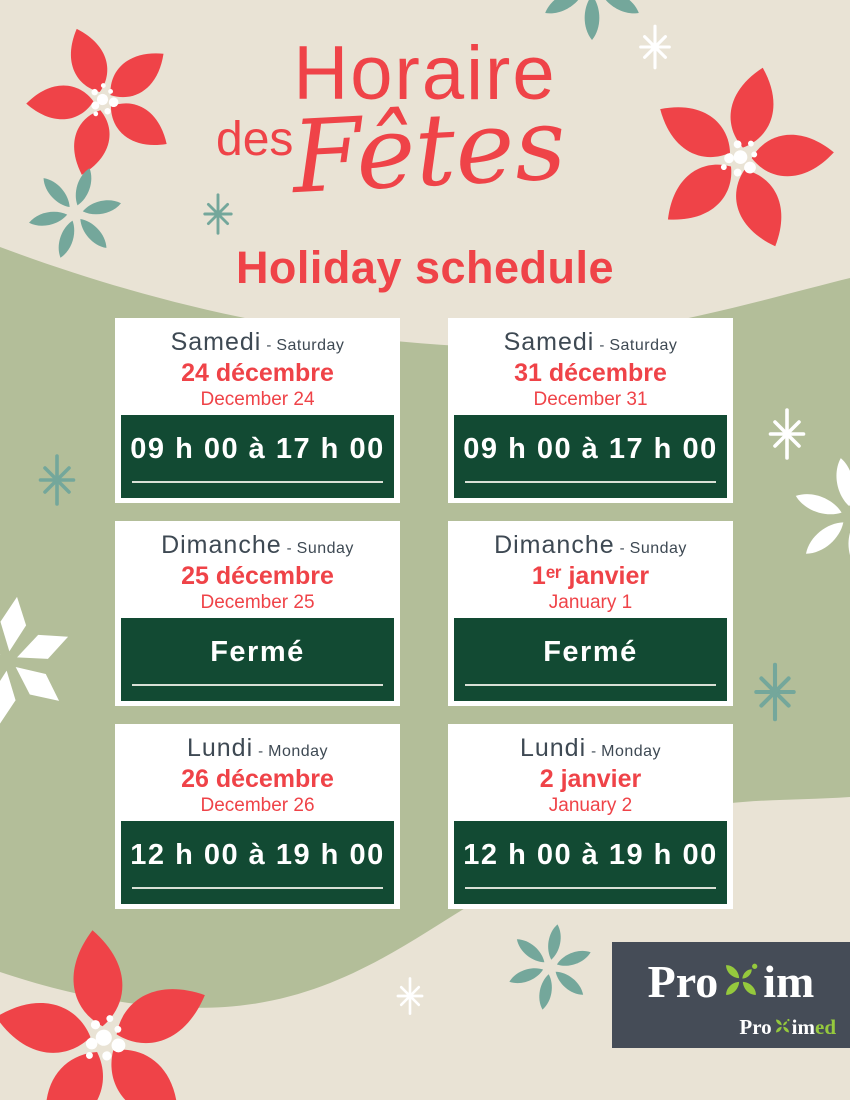  Describe the element at coordinates (425, 267) in the screenshot. I see `subtitle-holiday-schedule: Holiday schedule` at that location.